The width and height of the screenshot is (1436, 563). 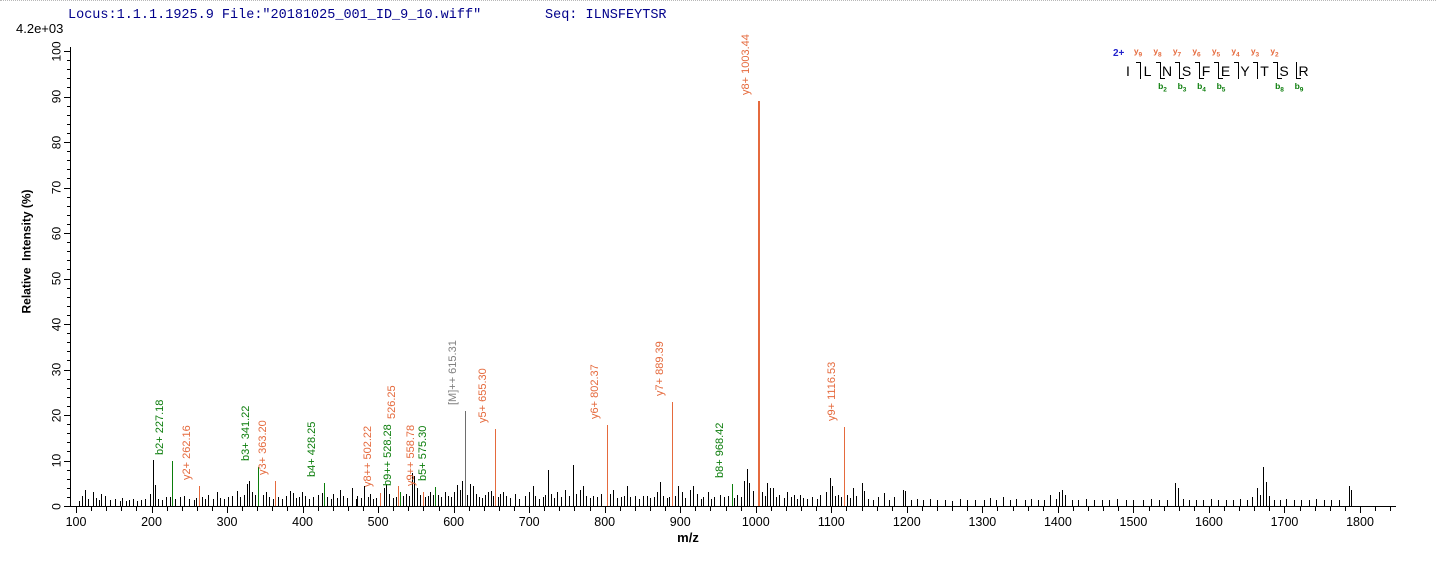 What do you see at coordinates (1160, 70) in the screenshot?
I see `fragment-cleavage-line` at bounding box center [1160, 70].